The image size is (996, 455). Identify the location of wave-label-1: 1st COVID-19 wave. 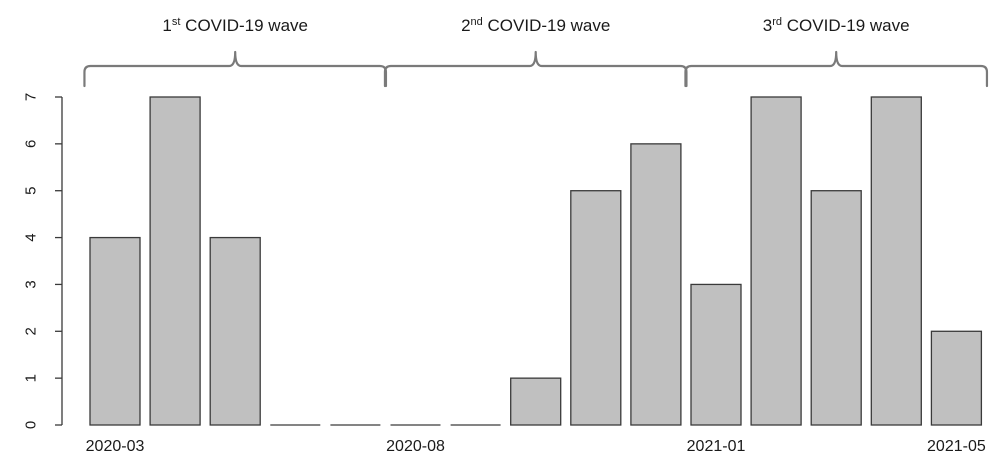
(235, 25).